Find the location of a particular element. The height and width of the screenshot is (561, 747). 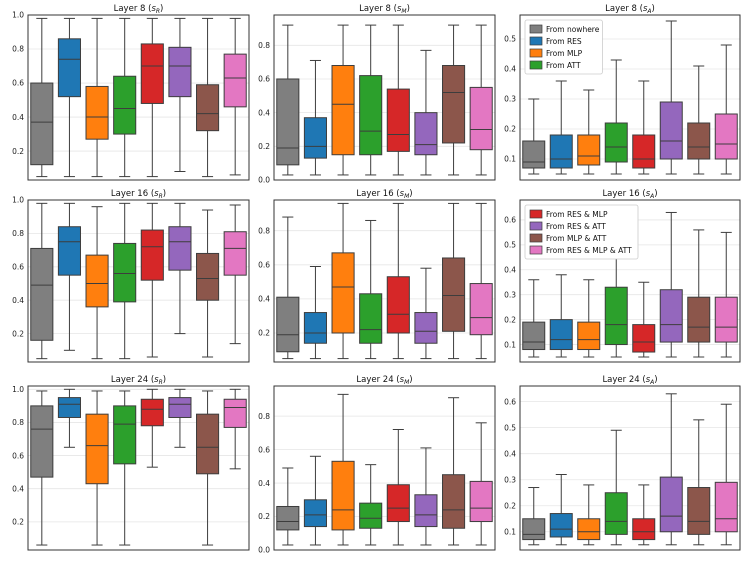

panel-title: Layer 8 (sA) is located at coordinates (630, 9).